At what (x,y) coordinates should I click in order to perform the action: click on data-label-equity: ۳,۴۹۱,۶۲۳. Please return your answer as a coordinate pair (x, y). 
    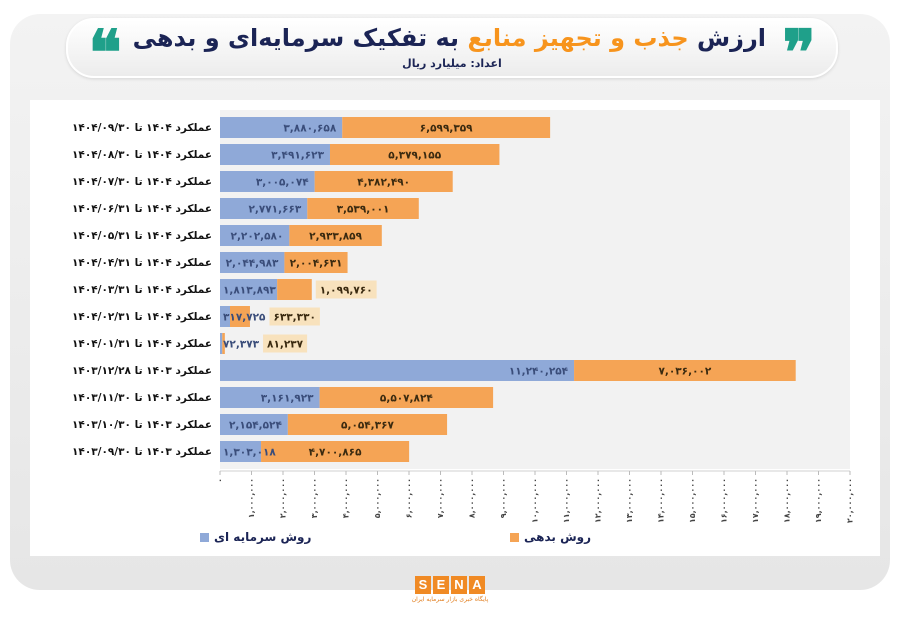
    Looking at the image, I should click on (297, 156).